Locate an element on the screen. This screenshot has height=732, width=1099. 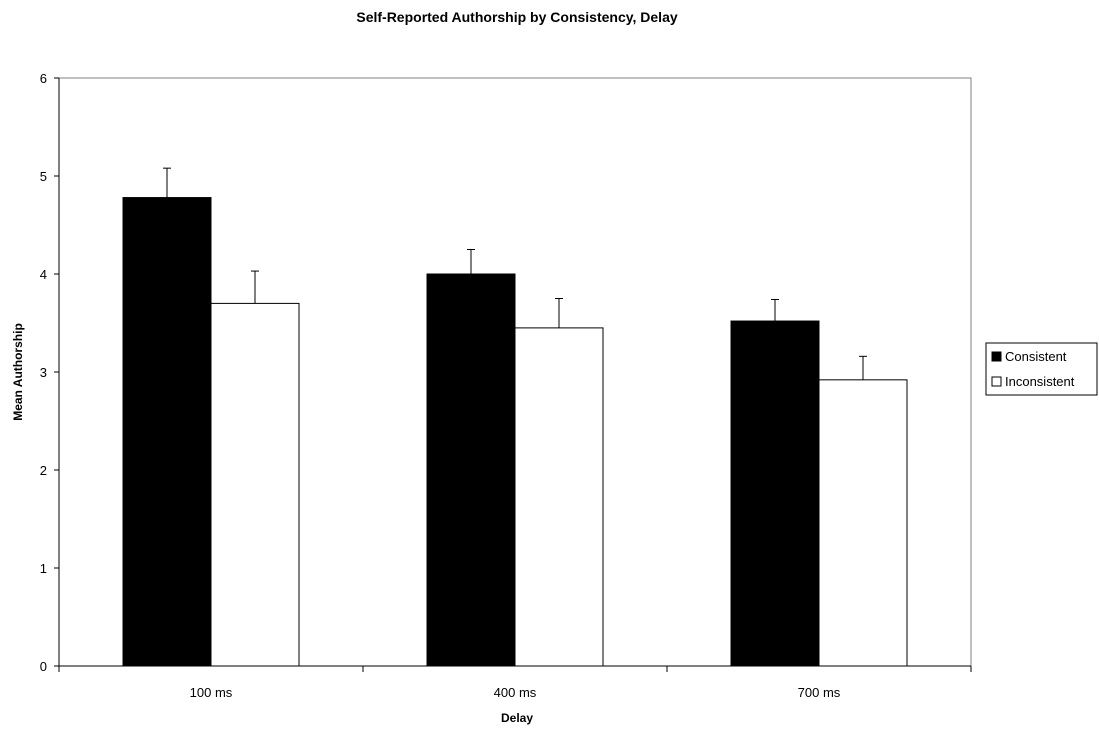
y-tick-label: 3 is located at coordinates (43, 372).